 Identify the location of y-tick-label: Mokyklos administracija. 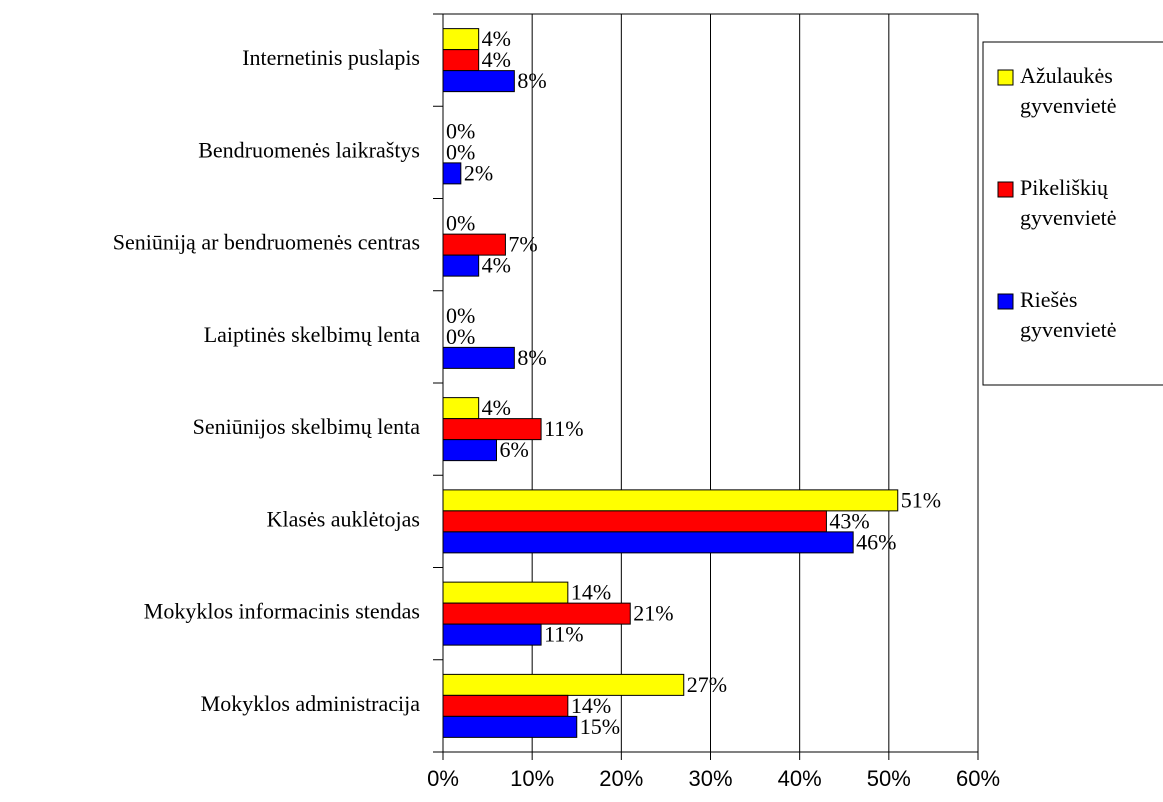
(311, 703).